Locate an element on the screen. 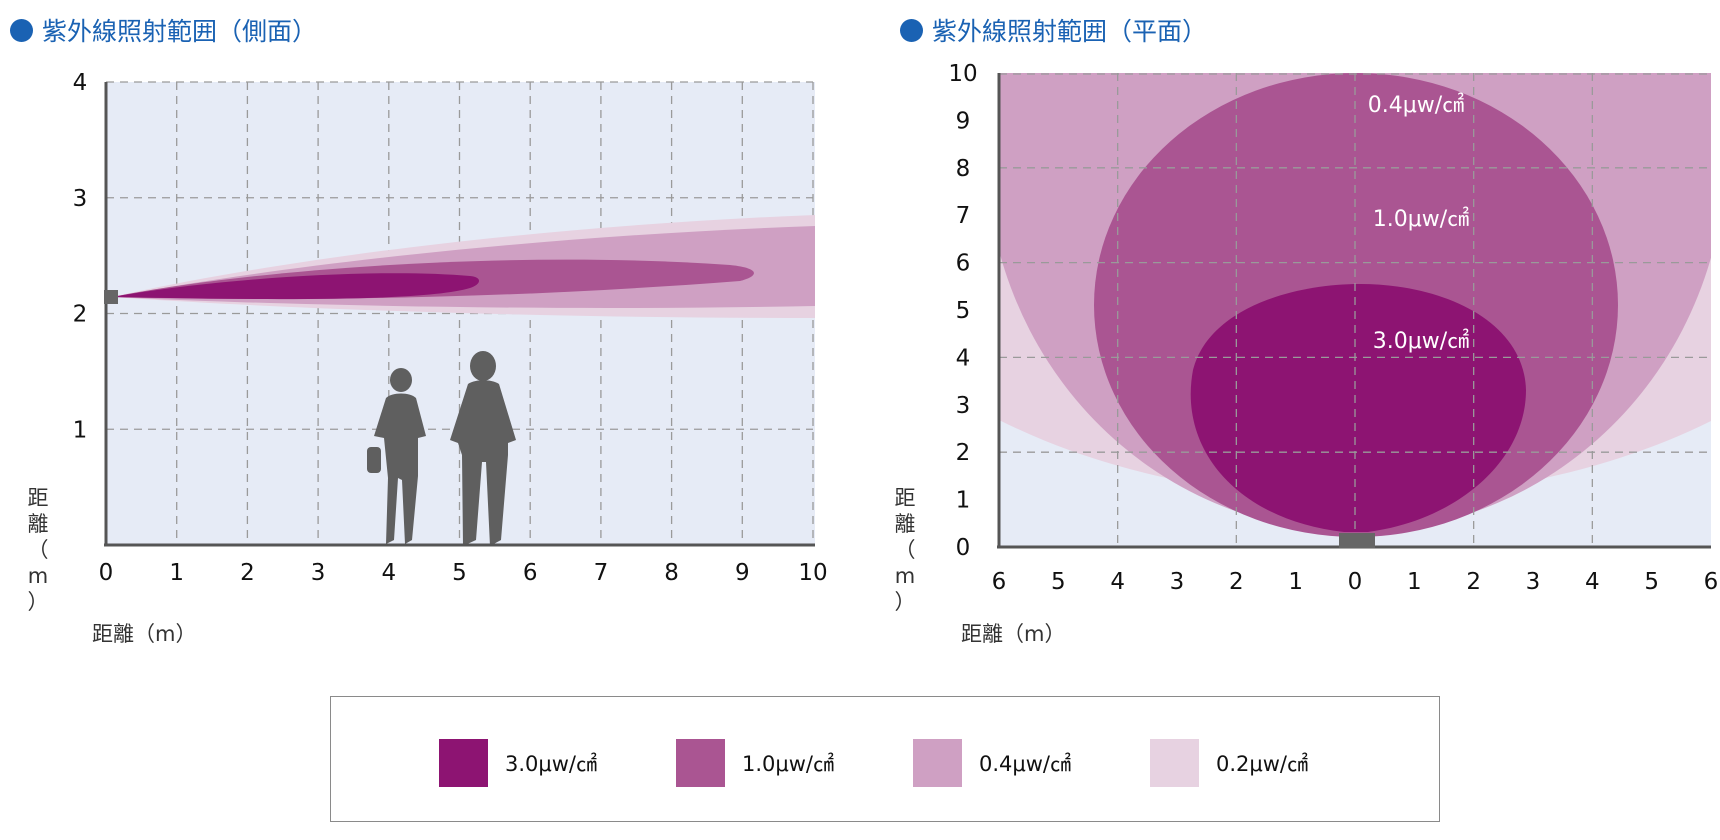 This screenshot has width=1720, height=840. y-tick-label: 5 is located at coordinates (963, 311).